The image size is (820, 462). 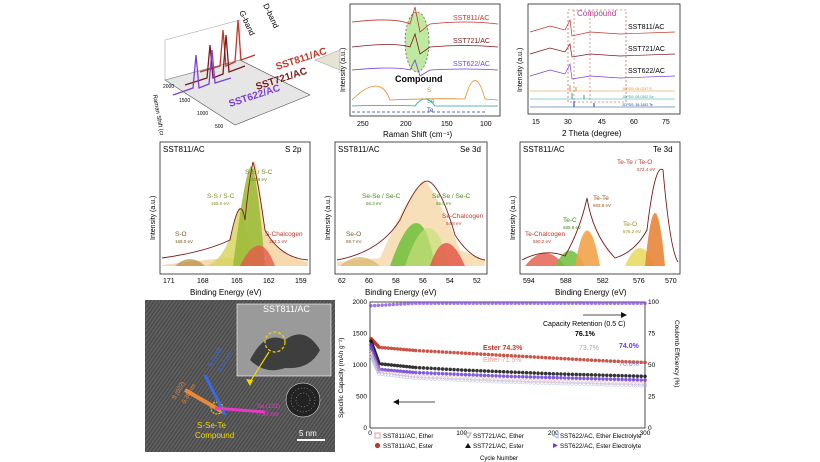 What do you see at coordinates (545, 234) in the screenshot?
I see `te3d-peak5-label: Te-Chalcogen` at bounding box center [545, 234].